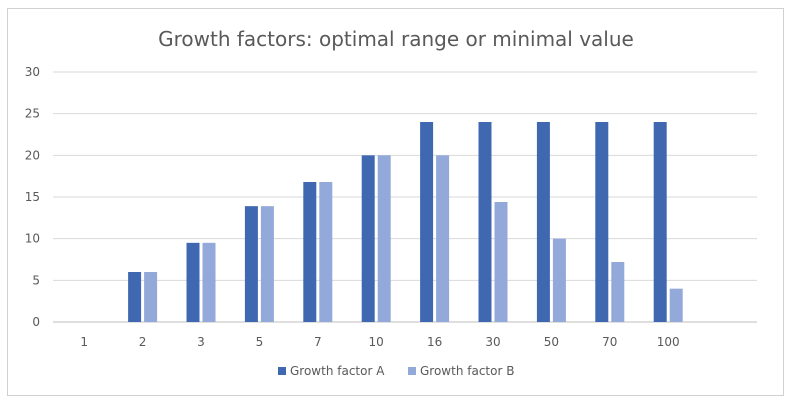 This screenshot has width=793, height=404. What do you see at coordinates (84, 342) in the screenshot?
I see `x-tick-label: 1` at bounding box center [84, 342].